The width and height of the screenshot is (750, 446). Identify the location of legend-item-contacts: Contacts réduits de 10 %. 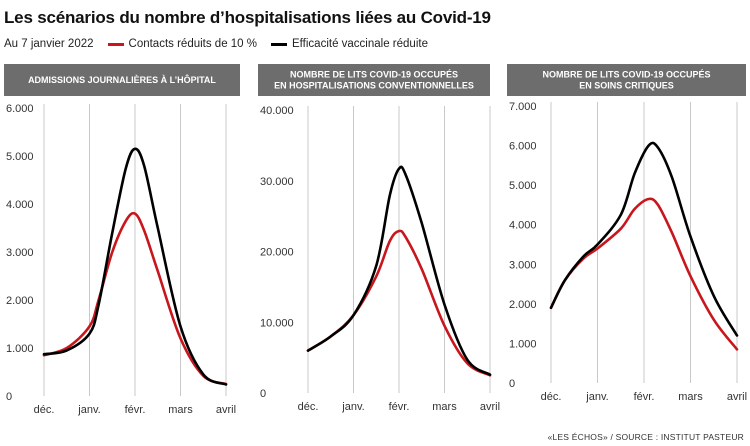
(182, 44).